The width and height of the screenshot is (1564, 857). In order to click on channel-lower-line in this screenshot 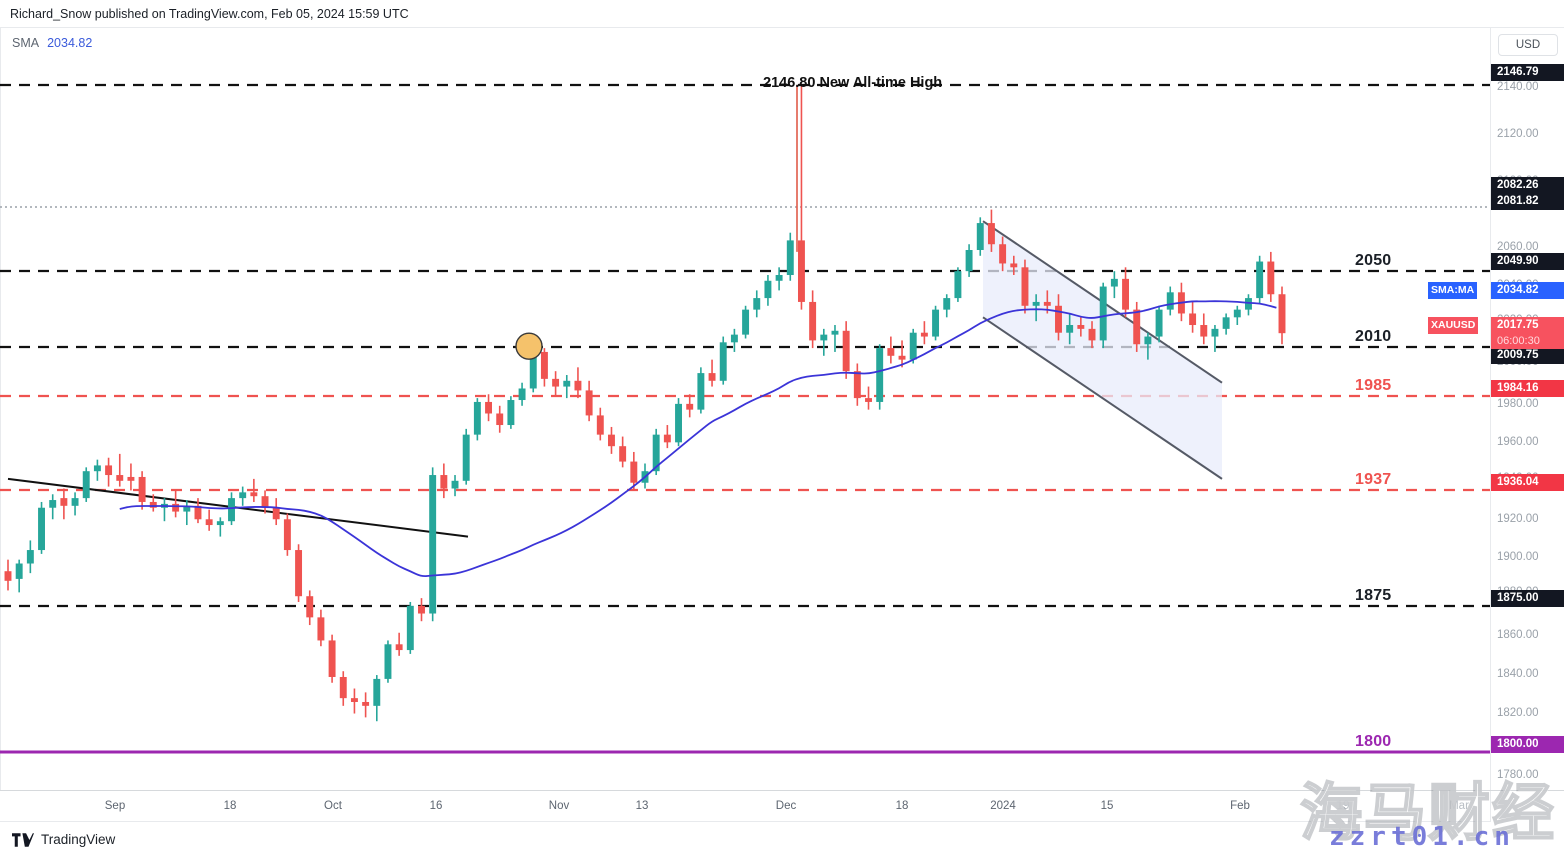, I will do `click(1102, 398)`.